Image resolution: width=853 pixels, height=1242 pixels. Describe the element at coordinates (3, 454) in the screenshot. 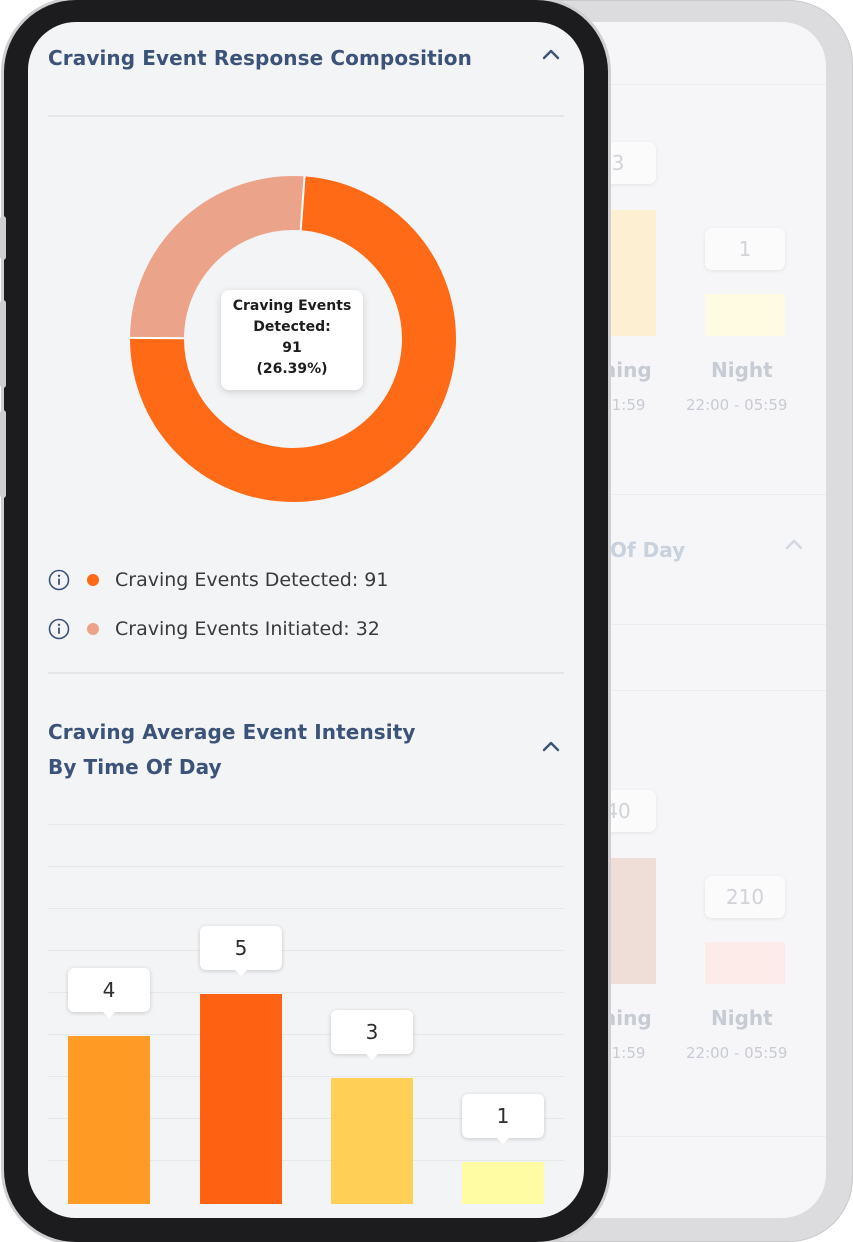

I see `side-button-volume-down` at that location.